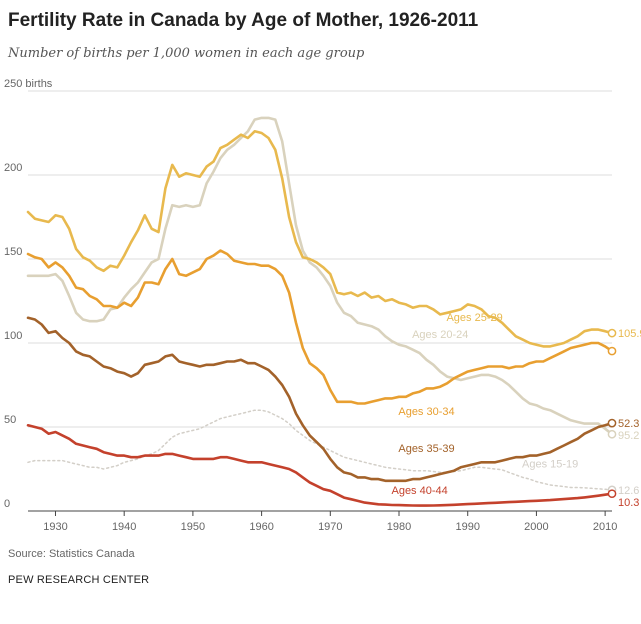 The image size is (641, 624). Describe the element at coordinates (261, 527) in the screenshot. I see `x-tick-label: 1960` at that location.